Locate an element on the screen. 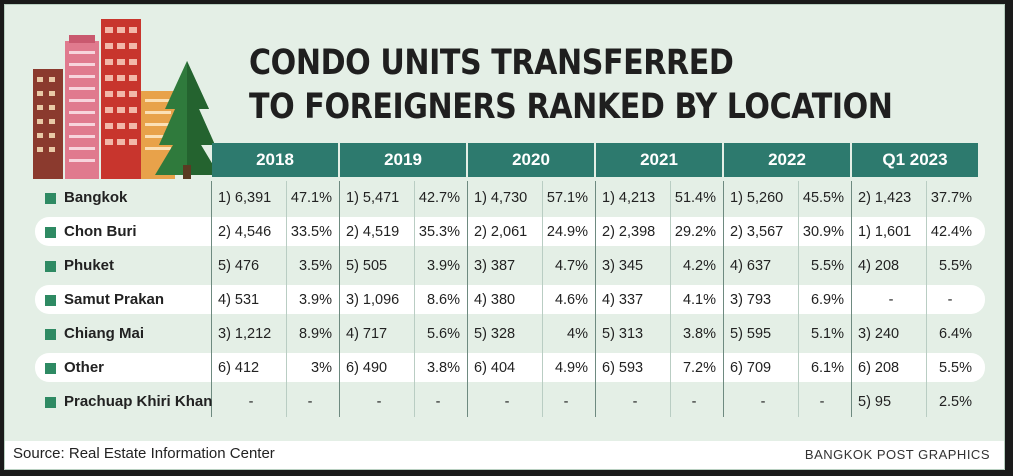 This screenshot has width=1013, height=476. share-value: 51.4% is located at coordinates (695, 198).